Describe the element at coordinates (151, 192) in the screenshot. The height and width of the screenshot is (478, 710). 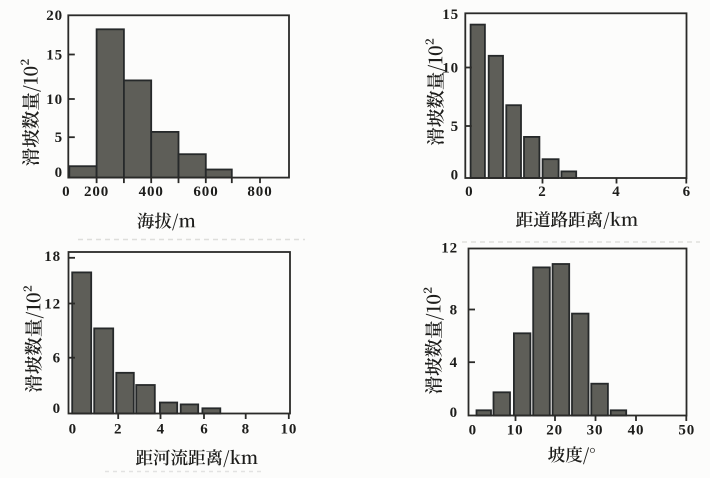
I see `svg-text: 400` at that location.